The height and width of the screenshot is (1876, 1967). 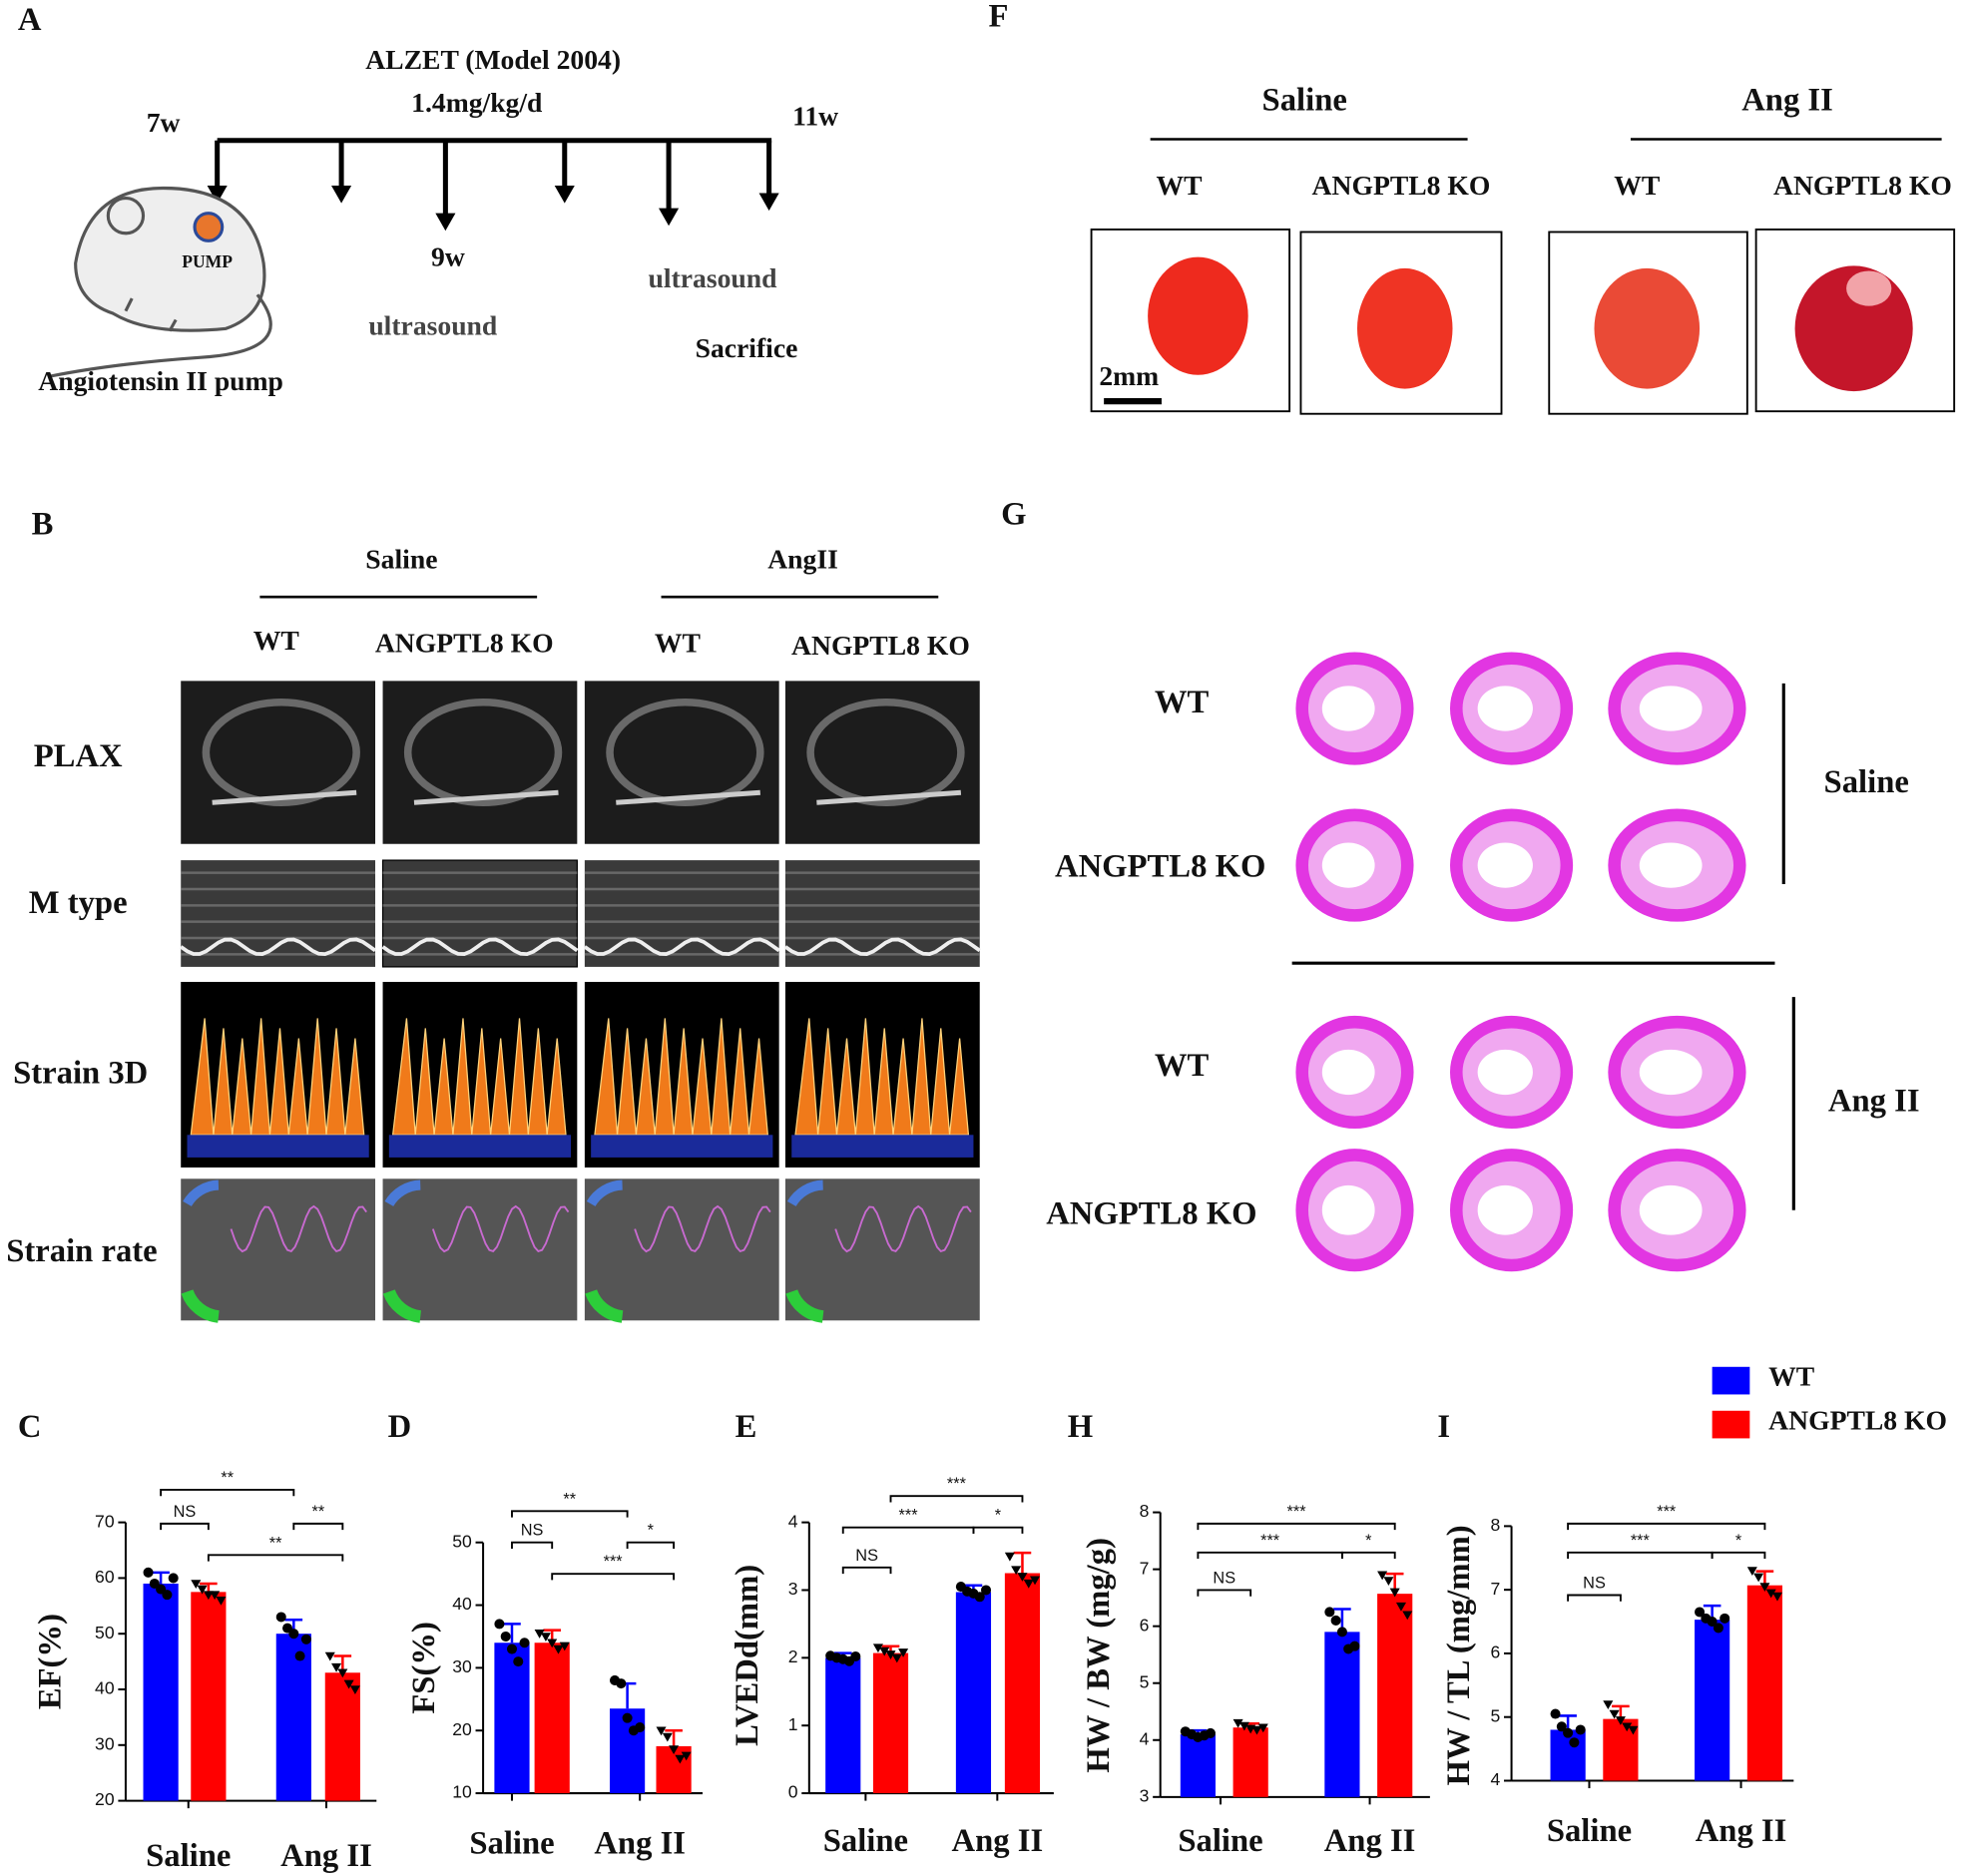 What do you see at coordinates (1220, 1841) in the screenshot?
I see `x-tick-label: Saline` at bounding box center [1220, 1841].